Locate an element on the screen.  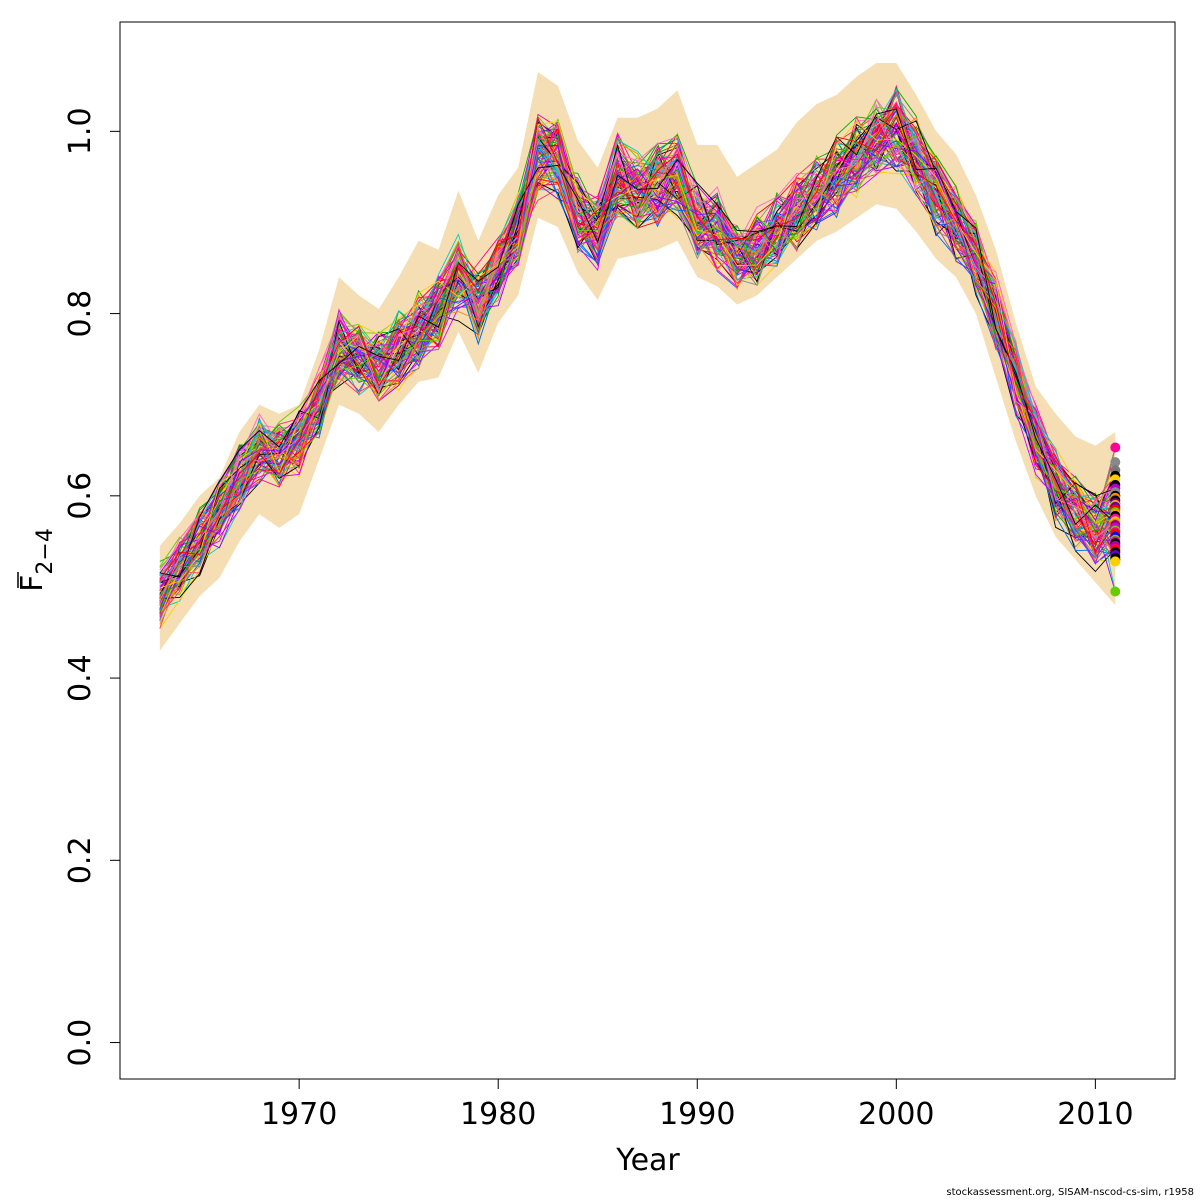
y-axis-title: F2−4 is located at coordinates (36, 560).